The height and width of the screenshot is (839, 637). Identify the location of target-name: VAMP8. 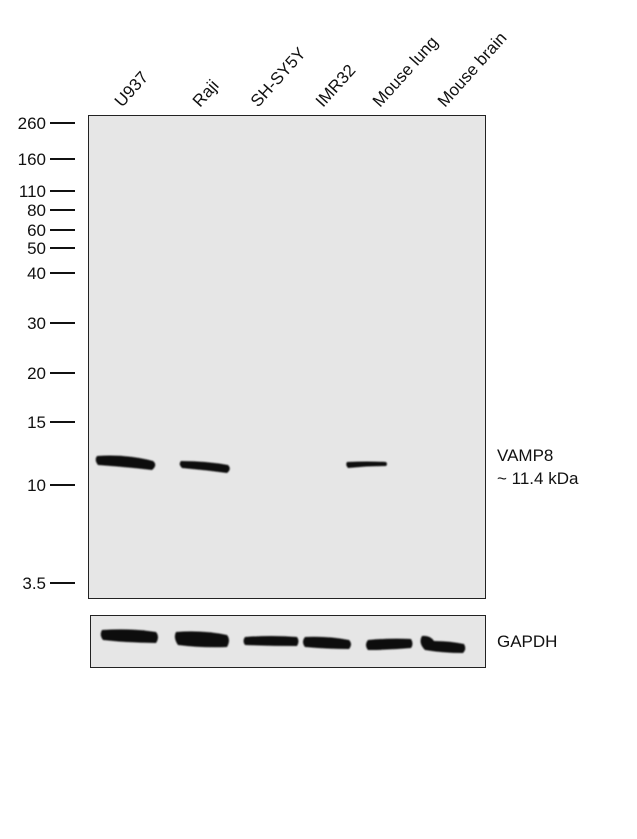
(525, 455).